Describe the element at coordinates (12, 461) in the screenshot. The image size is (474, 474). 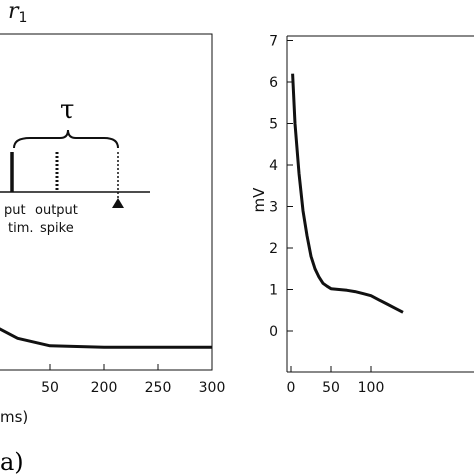
I see `panel-label: a)` at that location.